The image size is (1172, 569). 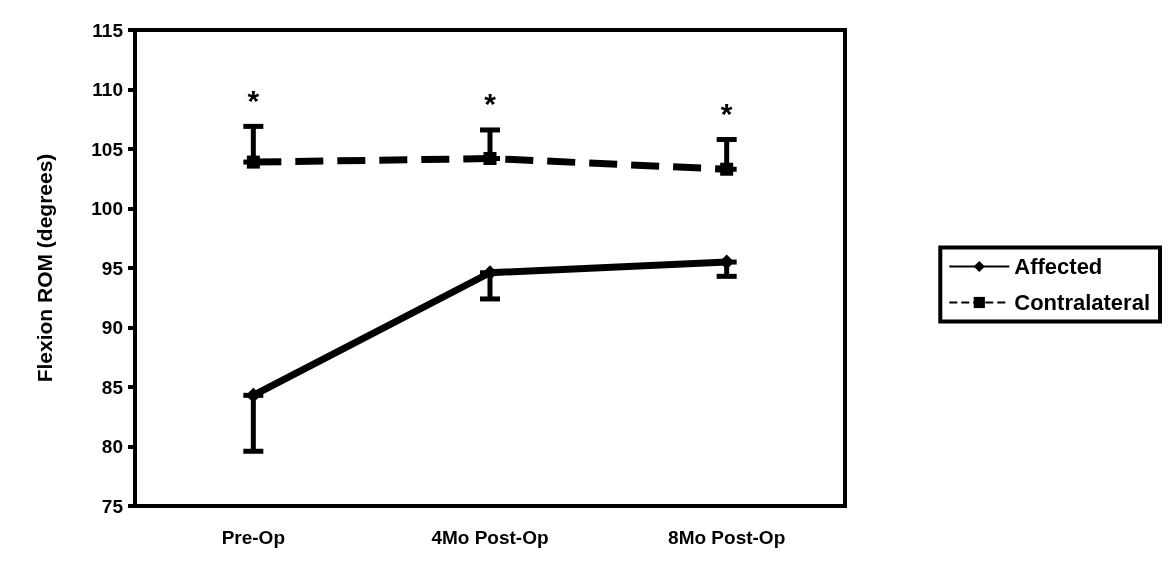 I want to click on x-tick-label: Pre-Op, so click(x=253, y=537).